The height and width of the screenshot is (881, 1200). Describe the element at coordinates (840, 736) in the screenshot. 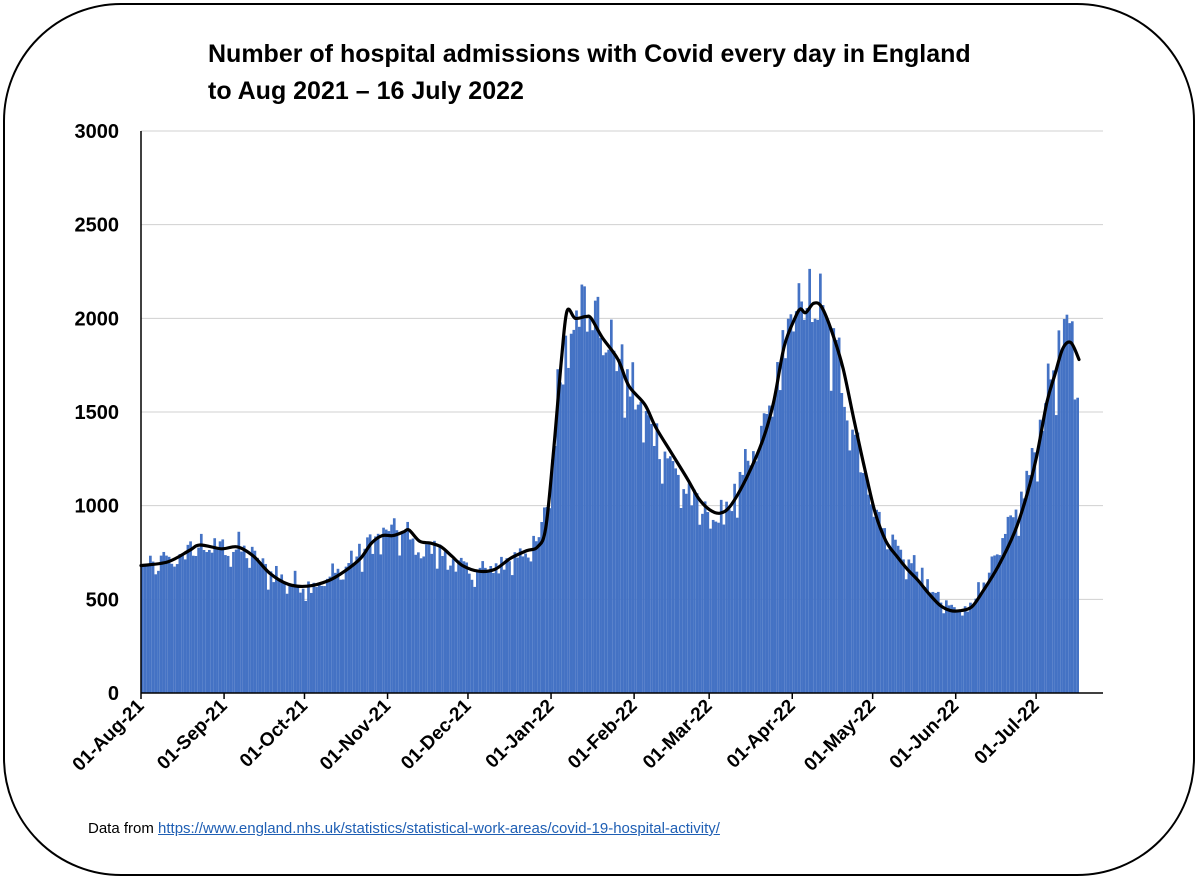

I see `x-tick-label-01-may-22: 01-May-22` at that location.